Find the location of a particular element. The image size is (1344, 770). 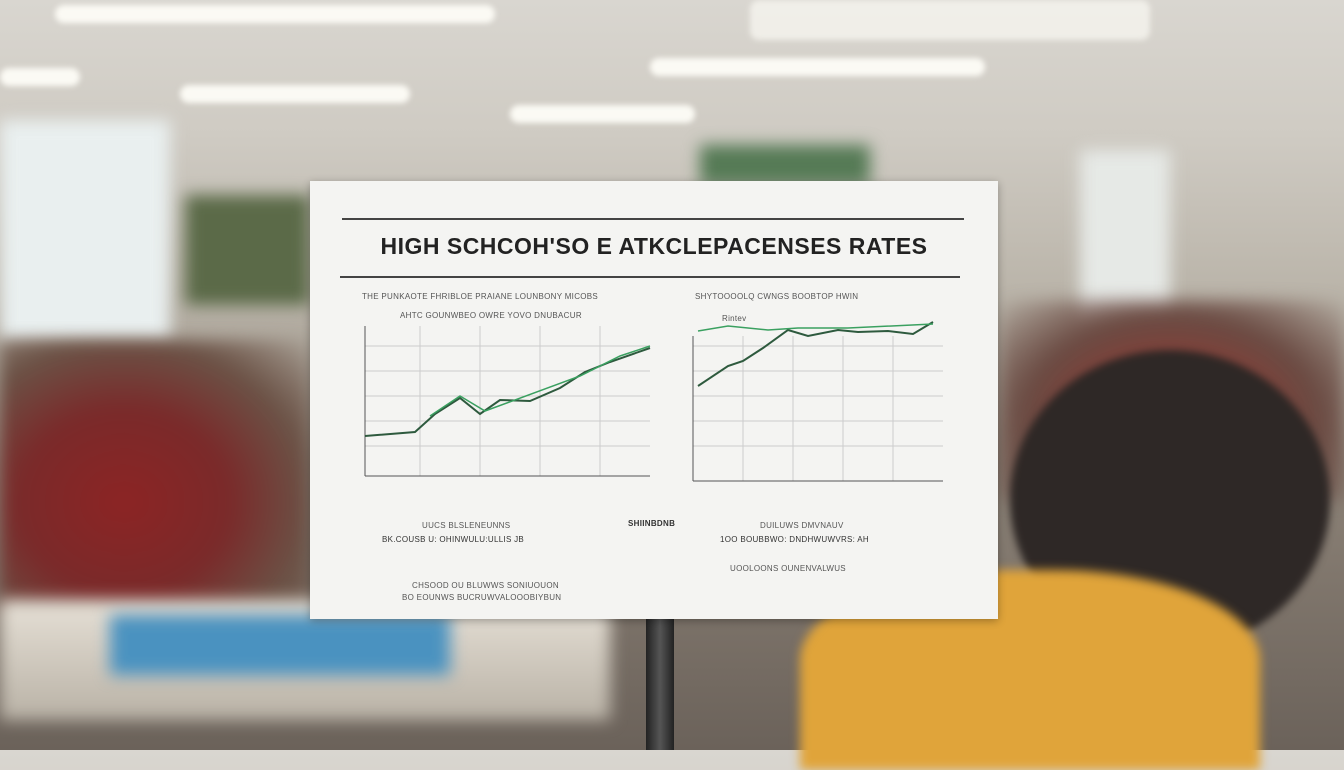

left-line-chart is located at coordinates (507, 401).